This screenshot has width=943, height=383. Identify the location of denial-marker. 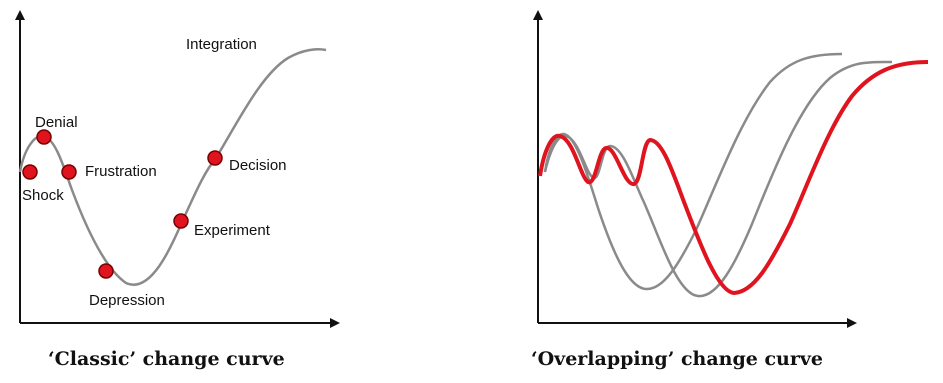
(44, 137).